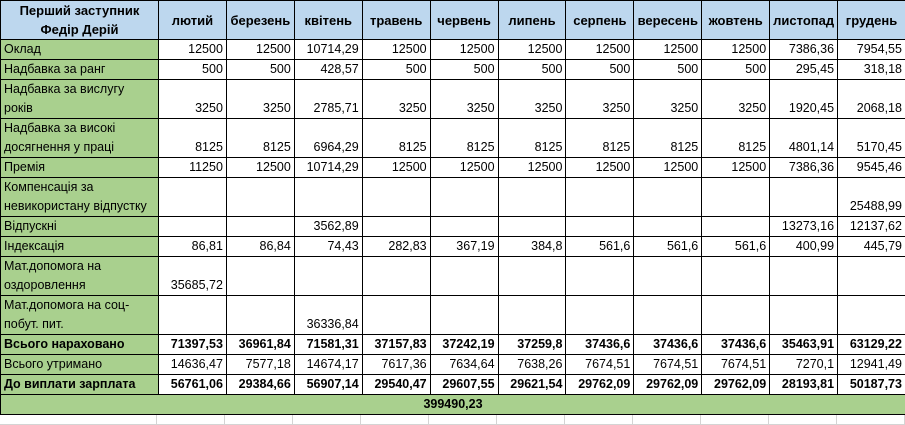 The height and width of the screenshot is (425, 905). What do you see at coordinates (260, 246) in the screenshot?
I see `value-cell: 86,84` at bounding box center [260, 246].